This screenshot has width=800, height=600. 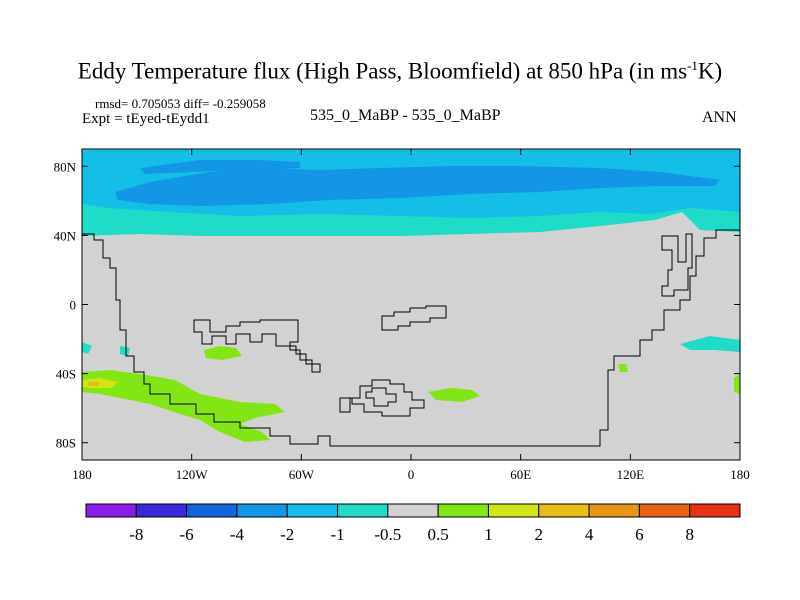 I want to click on contour-patch-pos-east, so click(x=737, y=384).